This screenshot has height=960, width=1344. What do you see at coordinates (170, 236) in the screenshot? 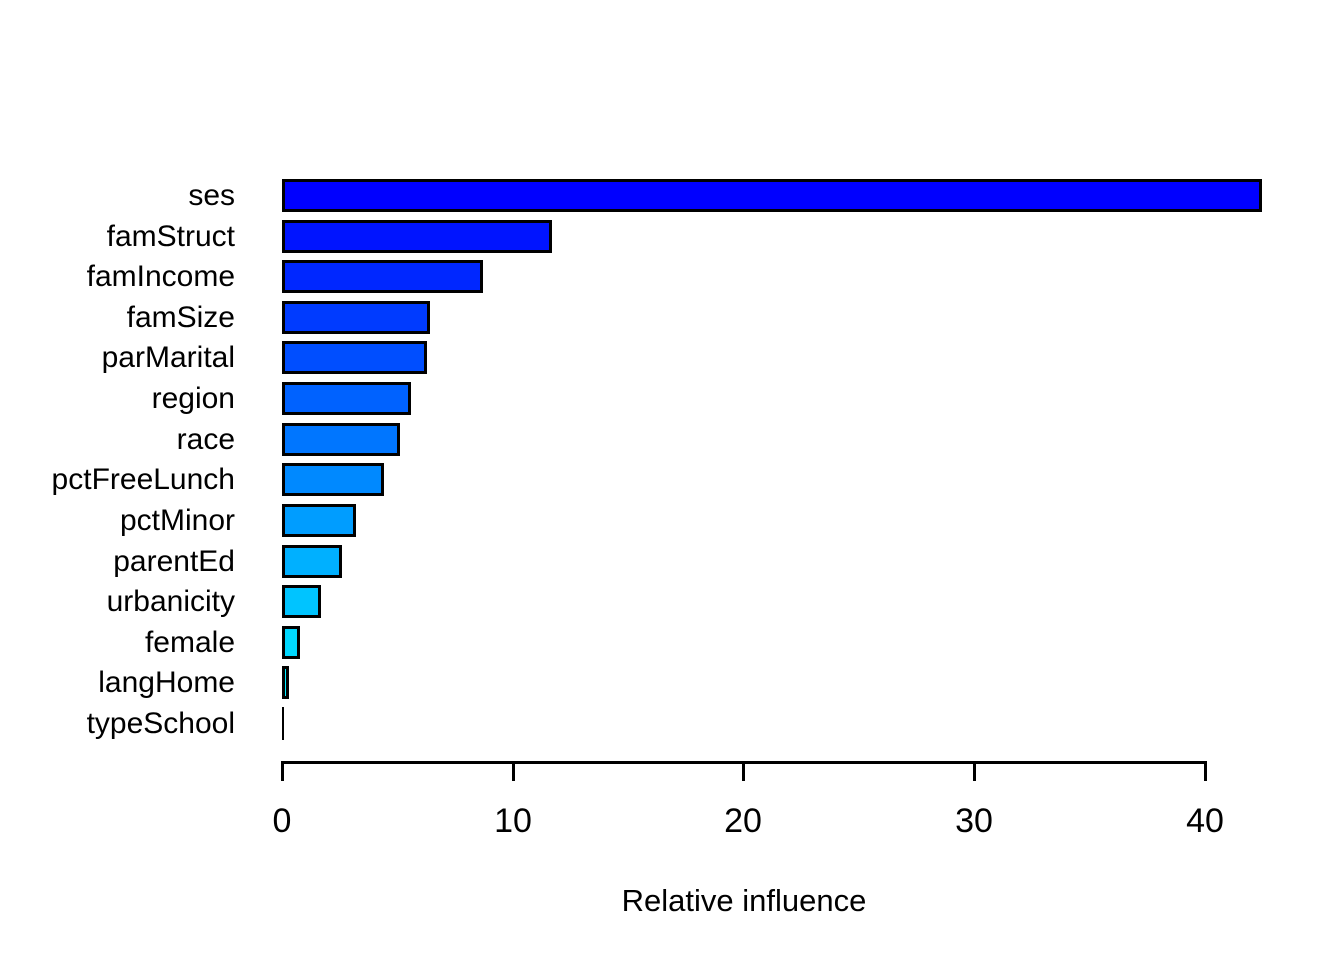
I see `category-label-famStruct: famStruct` at bounding box center [170, 236].